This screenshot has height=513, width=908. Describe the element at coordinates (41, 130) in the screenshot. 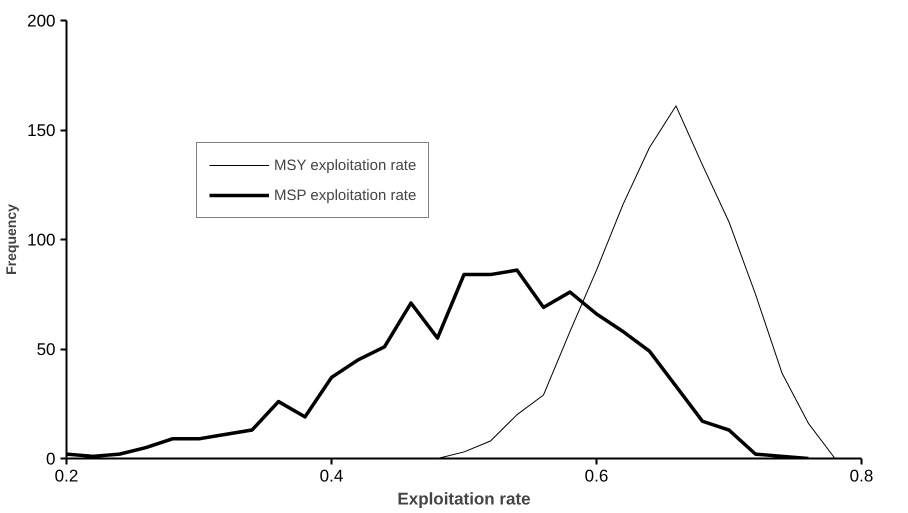

I see `y-tick-label: 150` at that location.